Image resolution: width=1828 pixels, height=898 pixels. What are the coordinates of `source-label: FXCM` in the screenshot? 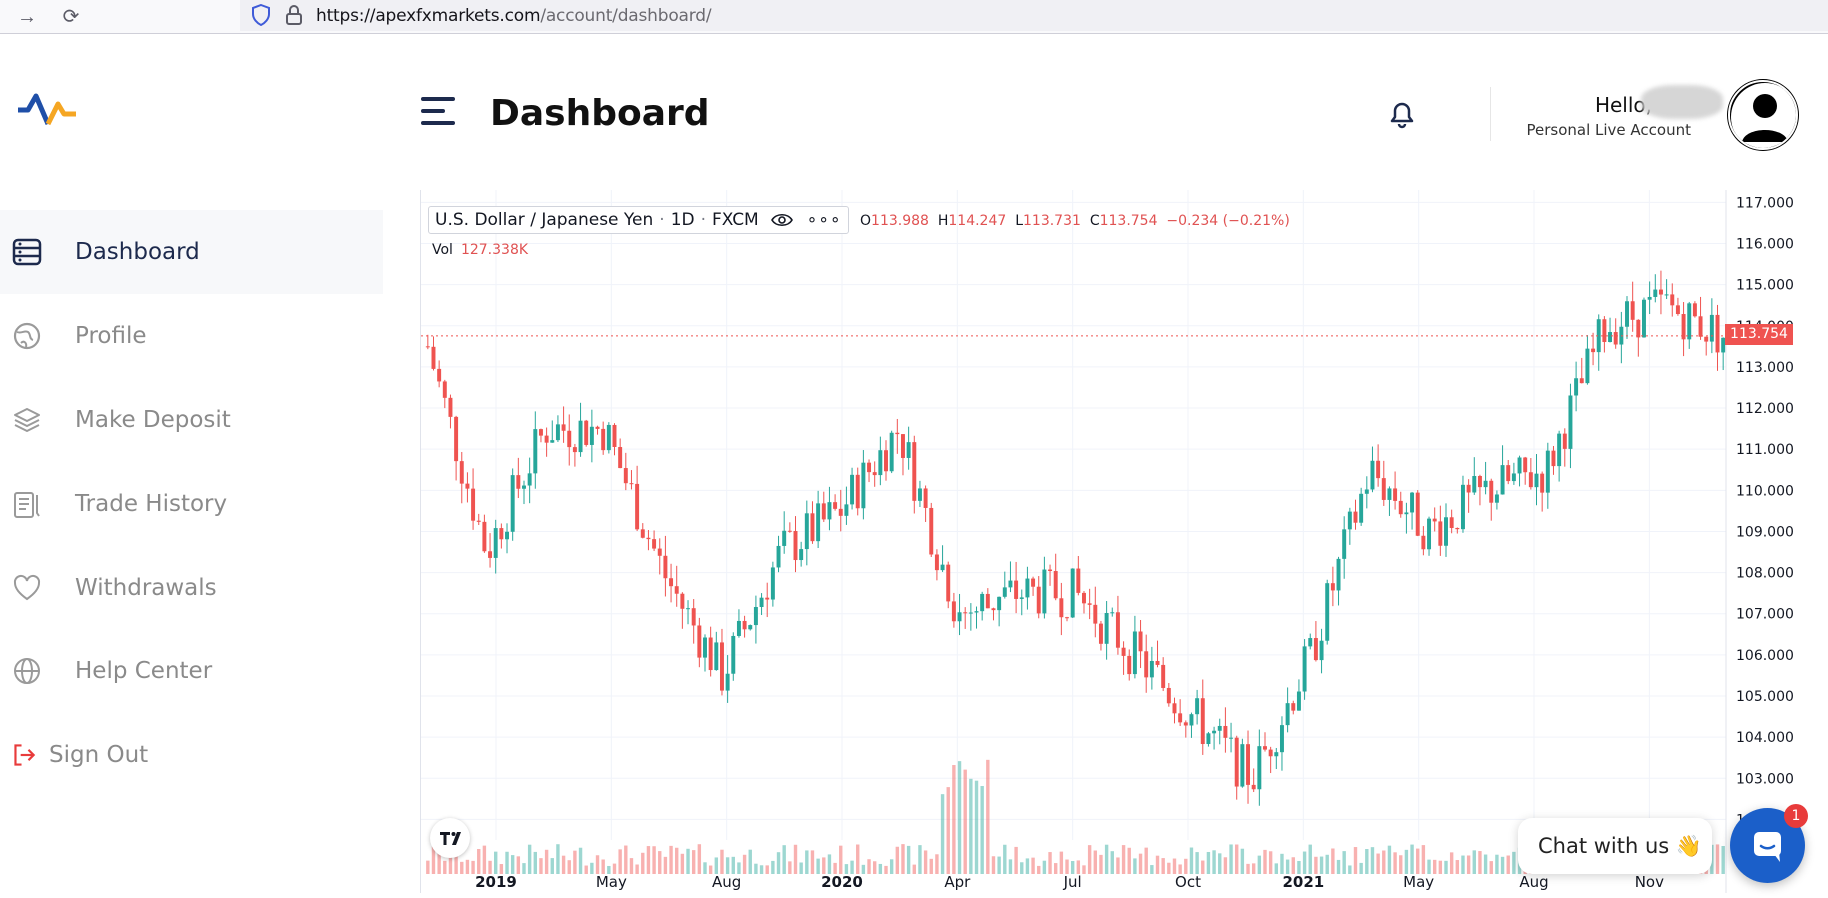 It's located at (735, 220).